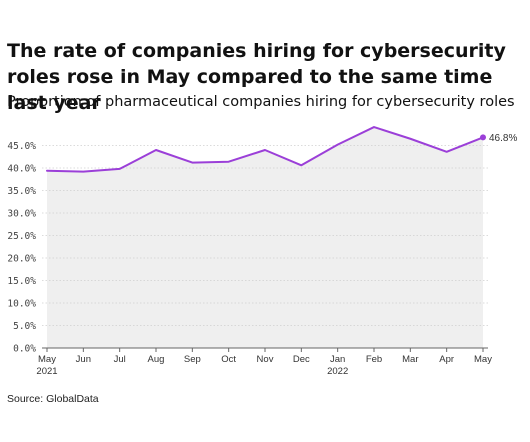  What do you see at coordinates (24, 349) in the screenshot?
I see `y-tick-label: 0.0%` at bounding box center [24, 349].